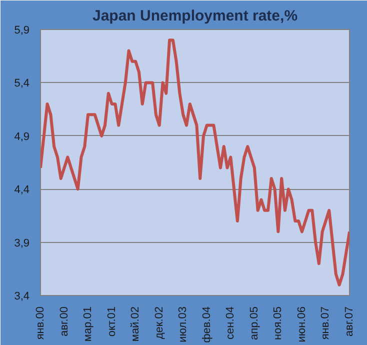 This screenshot has width=367, height=345. I want to click on x-tick-label: сен.04, so click(230, 323).